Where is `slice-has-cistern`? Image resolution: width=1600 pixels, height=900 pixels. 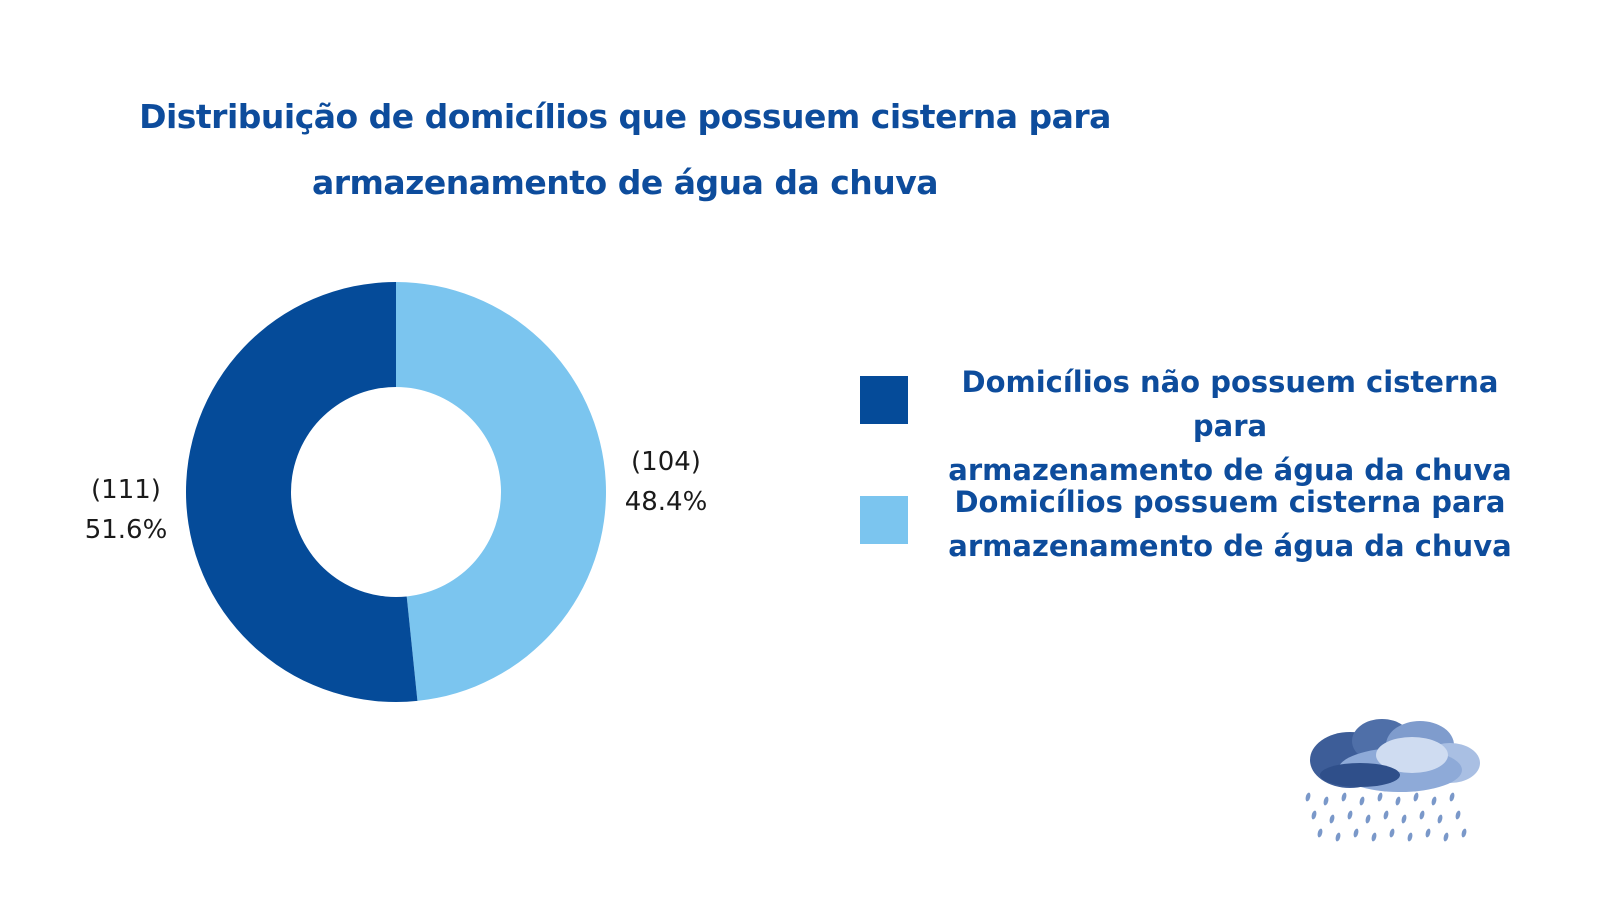
slice-has-cistern is located at coordinates (501, 491).